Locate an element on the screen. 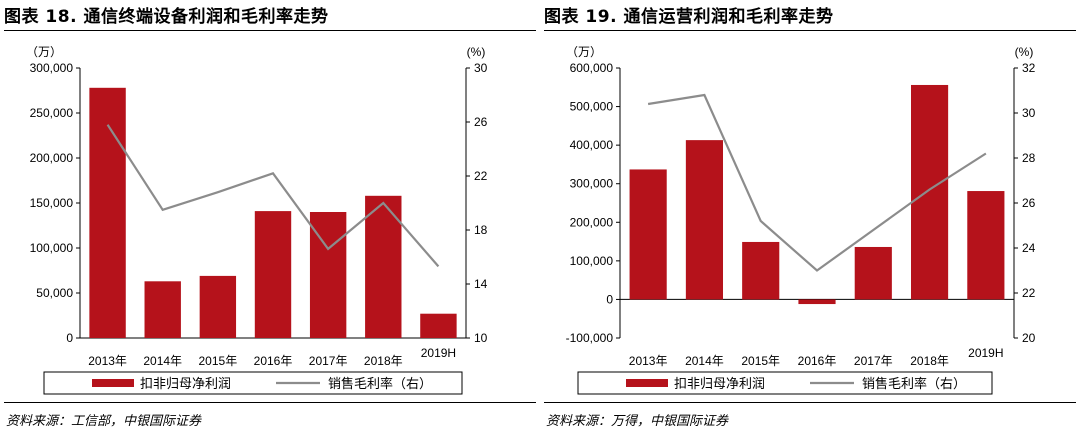 Image resolution: width=1080 pixels, height=433 pixels. figure-title: 图表 18. 通信终端设备利润和毛利率走势 is located at coordinates (166, 17).